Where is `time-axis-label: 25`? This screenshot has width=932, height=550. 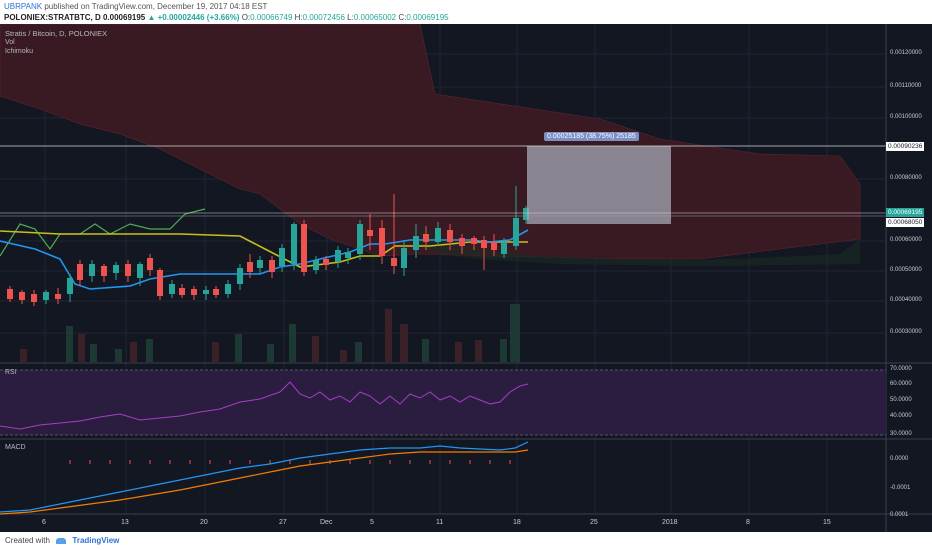
time-axis-label: 25 is located at coordinates (594, 522).